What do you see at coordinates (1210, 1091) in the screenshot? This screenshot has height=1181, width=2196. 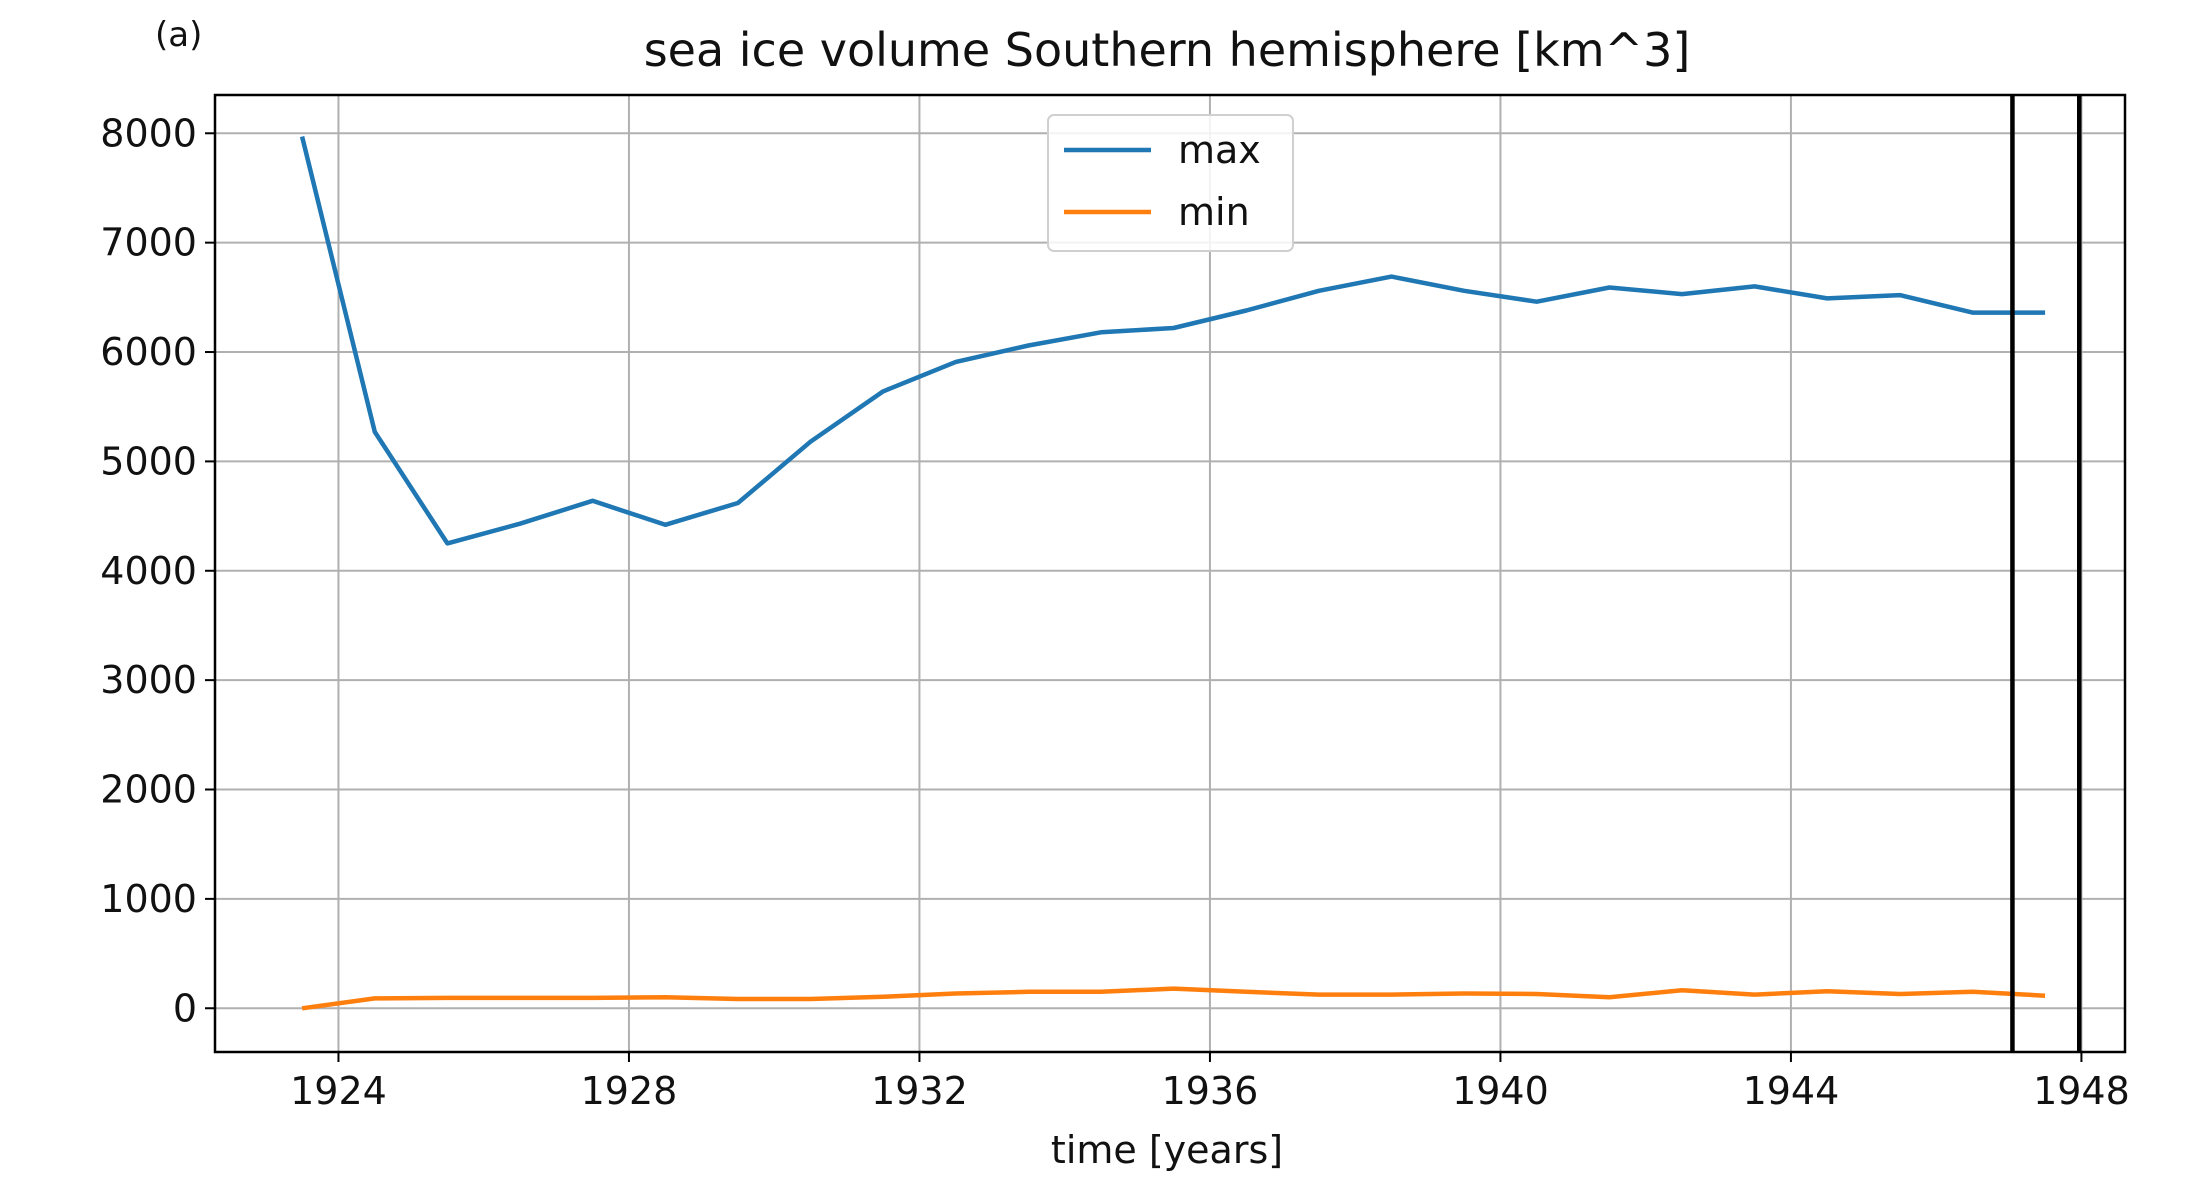 I see `x-tick-label: 1936` at bounding box center [1210, 1091].